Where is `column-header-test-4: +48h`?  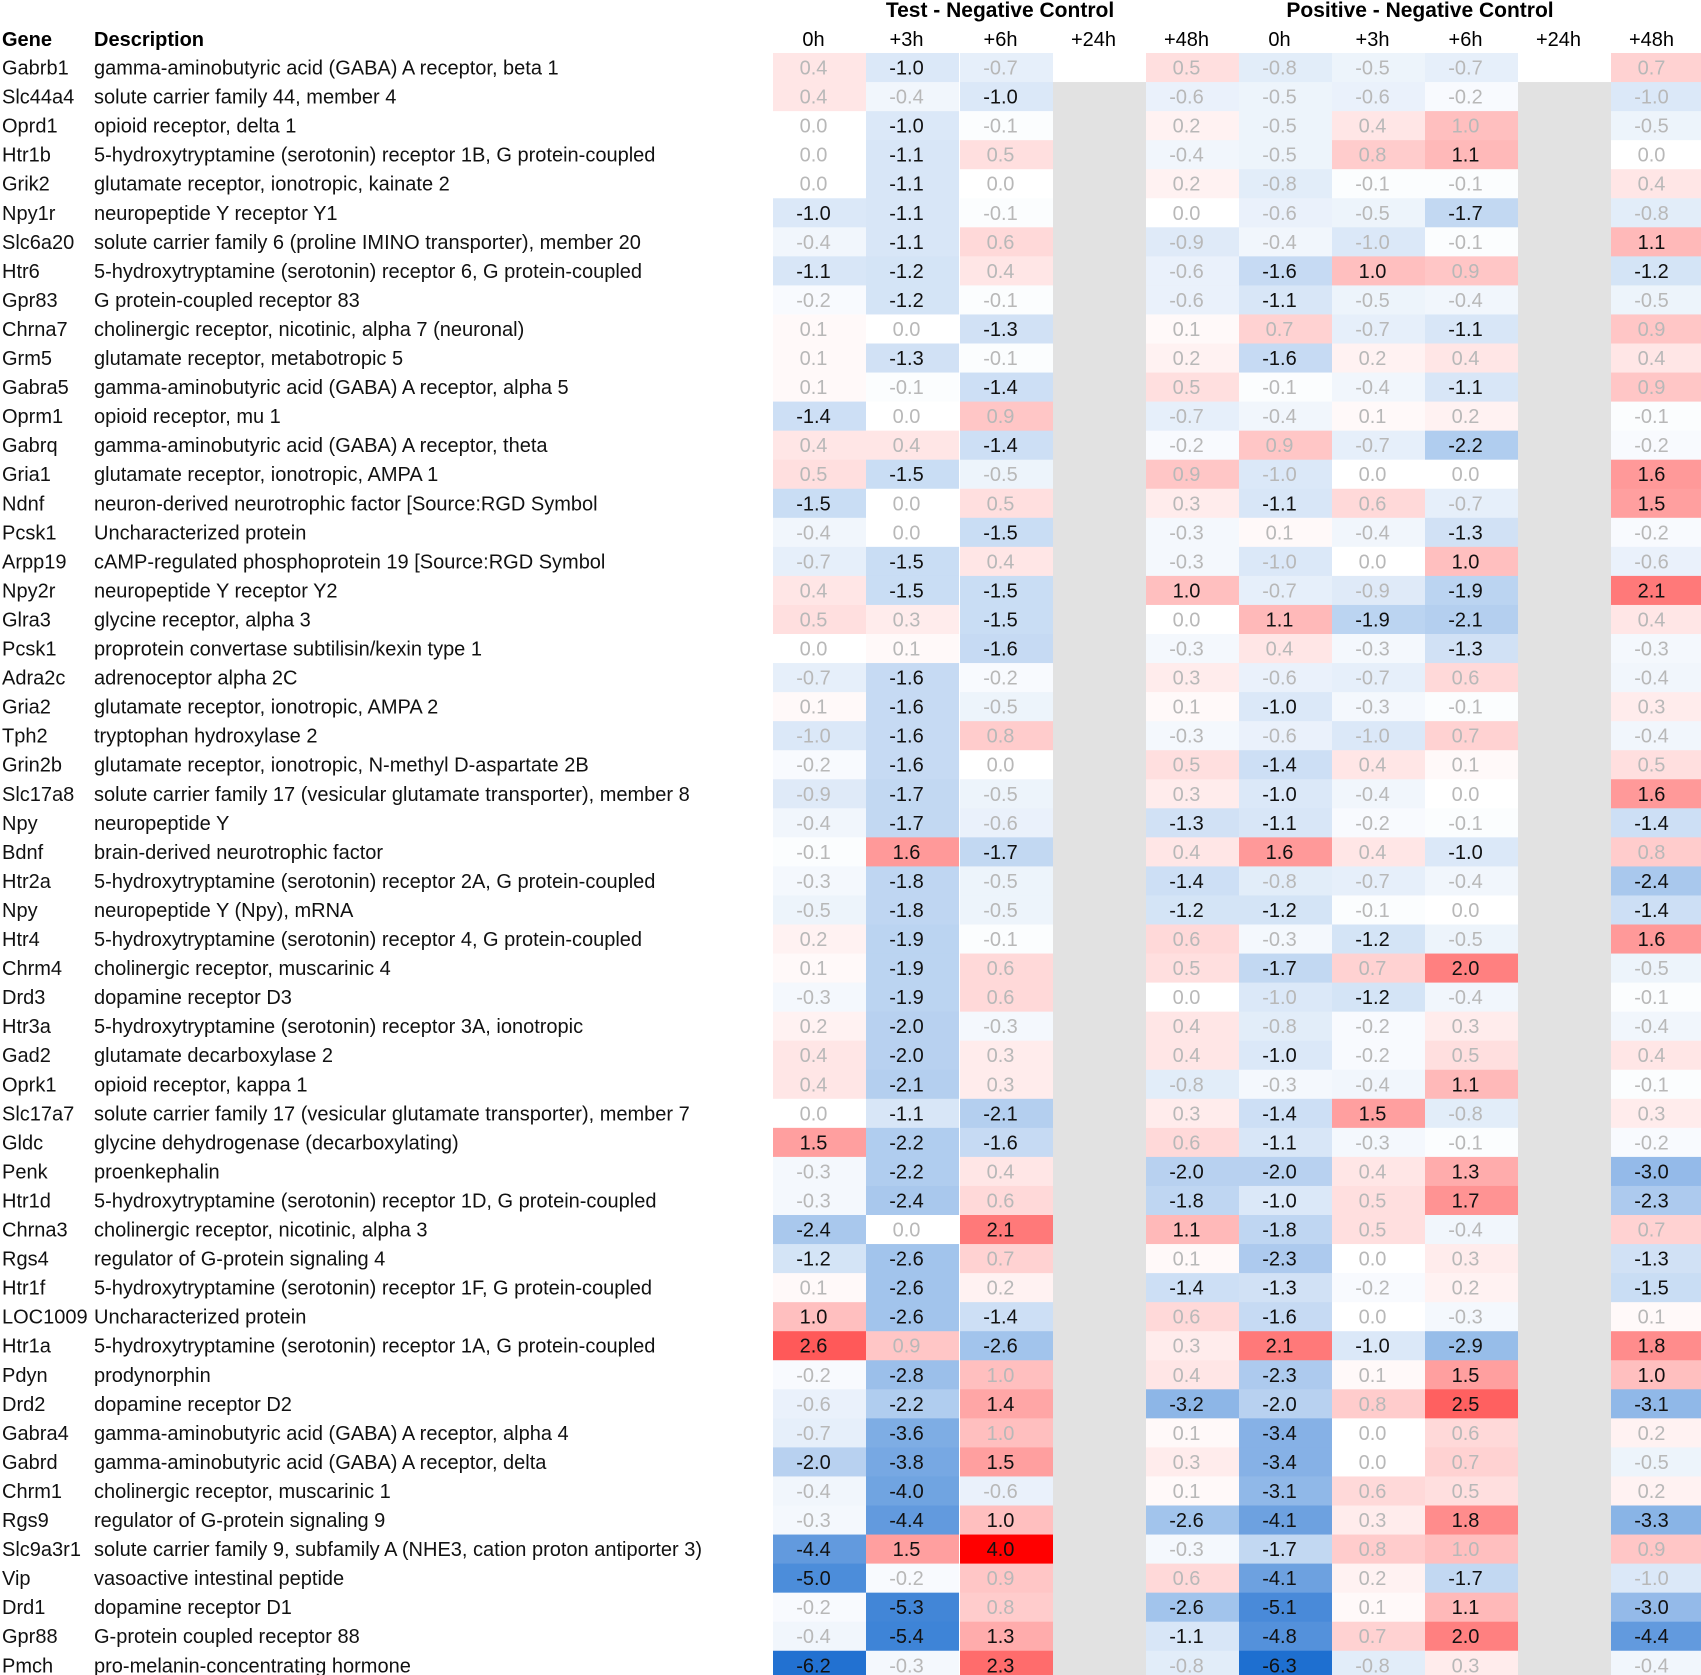
column-header-test-4: +48h is located at coordinates (1186, 40).